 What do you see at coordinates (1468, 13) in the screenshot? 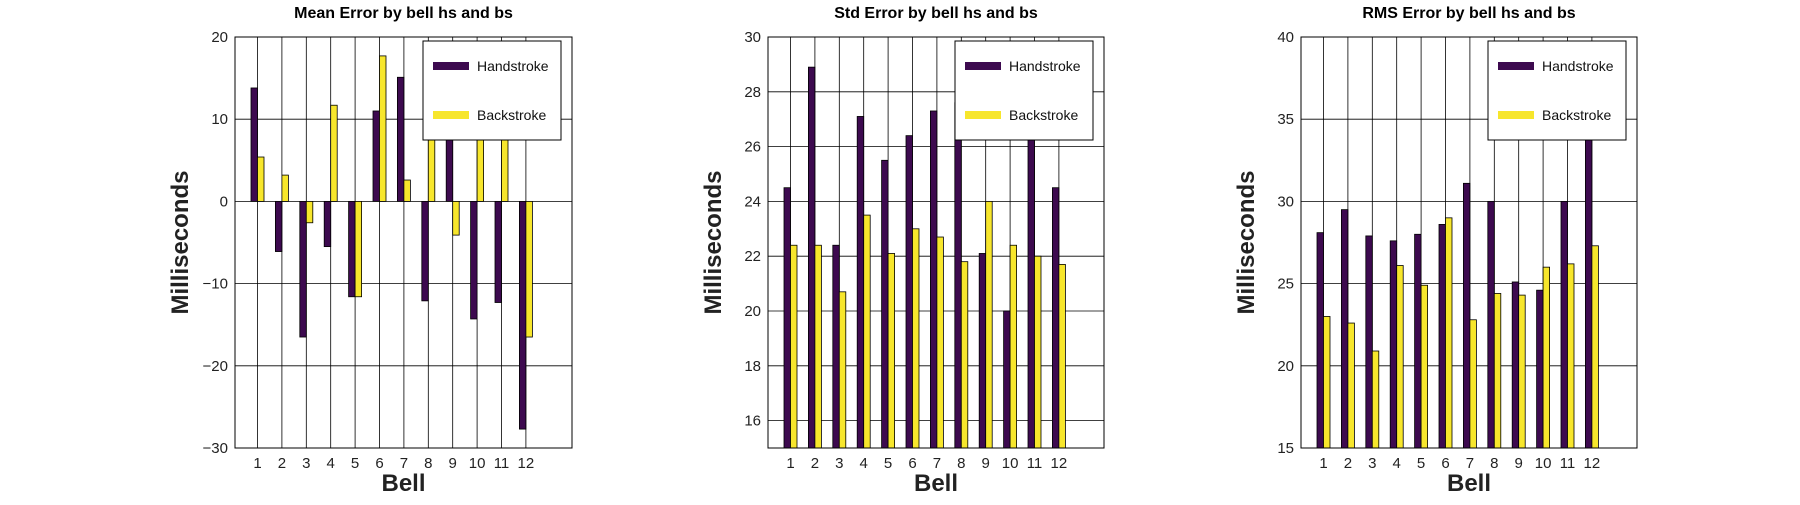
I see `chart-title: RMS Error by bell hs and bs` at bounding box center [1468, 13].